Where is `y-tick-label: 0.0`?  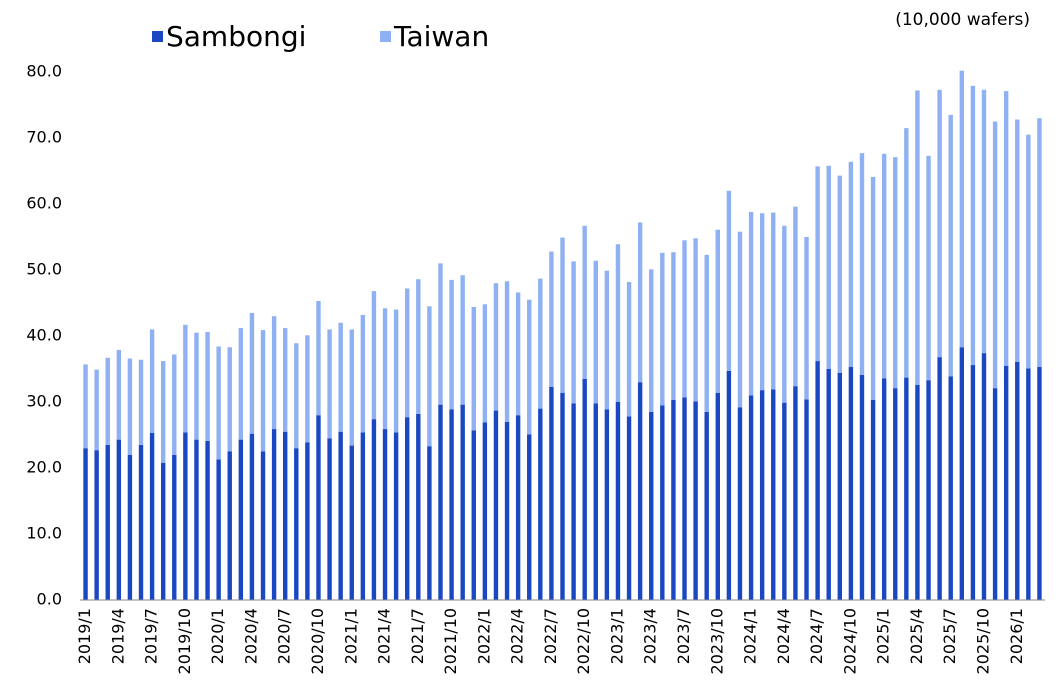 y-tick-label: 0.0 is located at coordinates (49, 599).